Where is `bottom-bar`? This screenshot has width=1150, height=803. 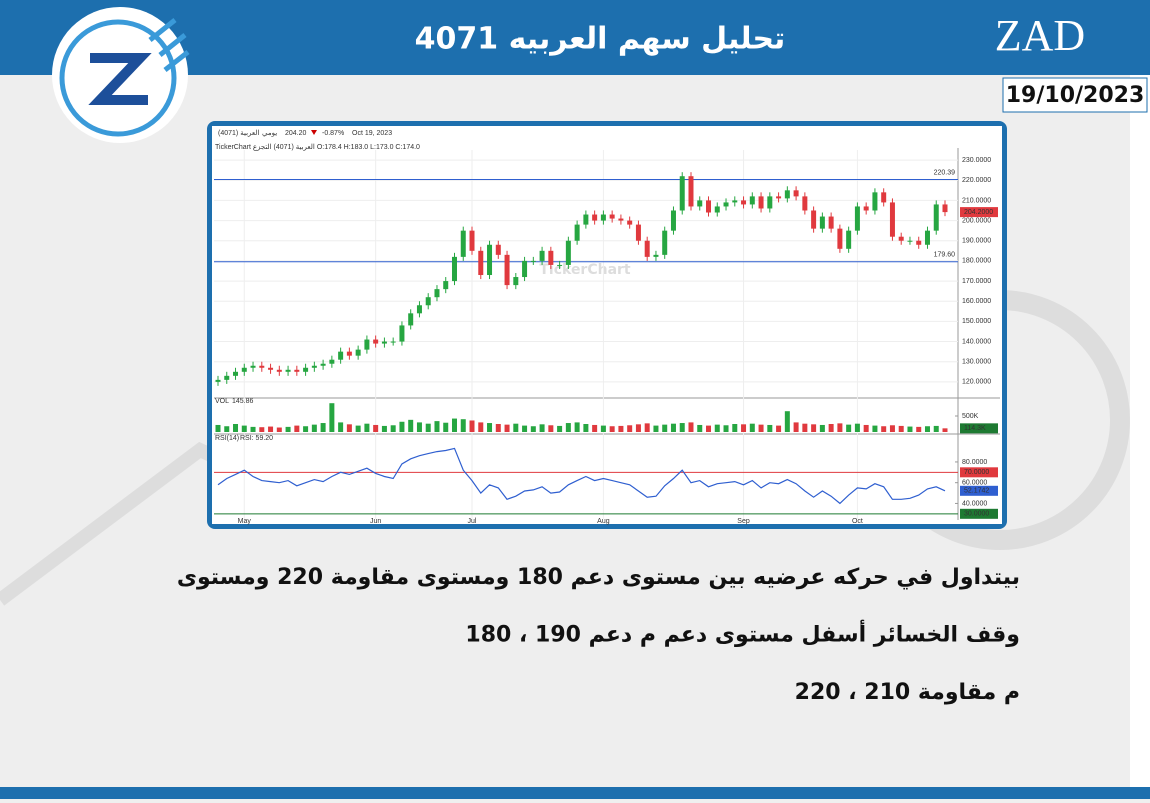 bottom-bar is located at coordinates (575, 793).